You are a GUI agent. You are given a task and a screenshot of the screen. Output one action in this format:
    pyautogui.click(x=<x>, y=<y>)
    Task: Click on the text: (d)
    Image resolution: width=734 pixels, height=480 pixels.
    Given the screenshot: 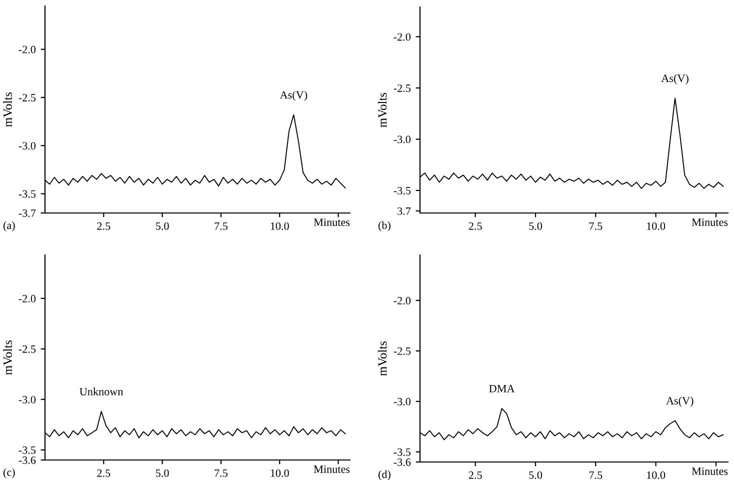 What is the action you would take?
    pyautogui.click(x=384, y=475)
    